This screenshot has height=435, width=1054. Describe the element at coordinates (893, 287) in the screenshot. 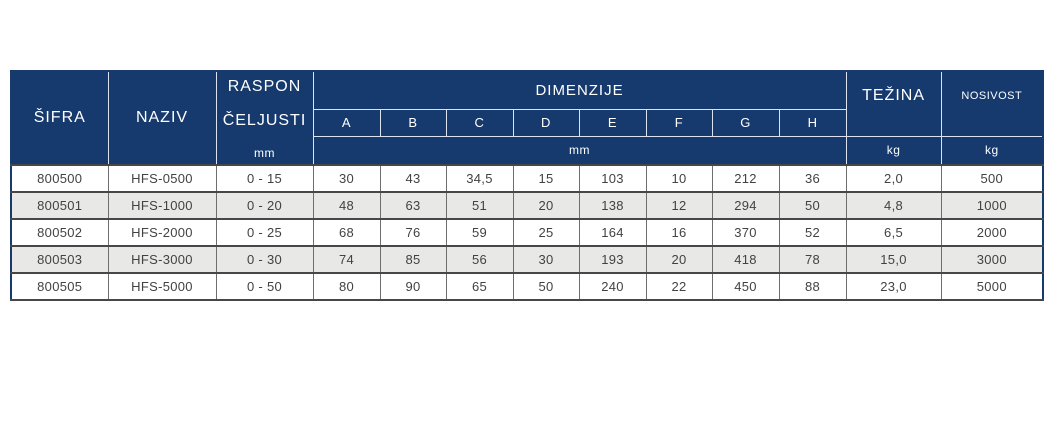

I see `cell-tezina: 23,0` at that location.